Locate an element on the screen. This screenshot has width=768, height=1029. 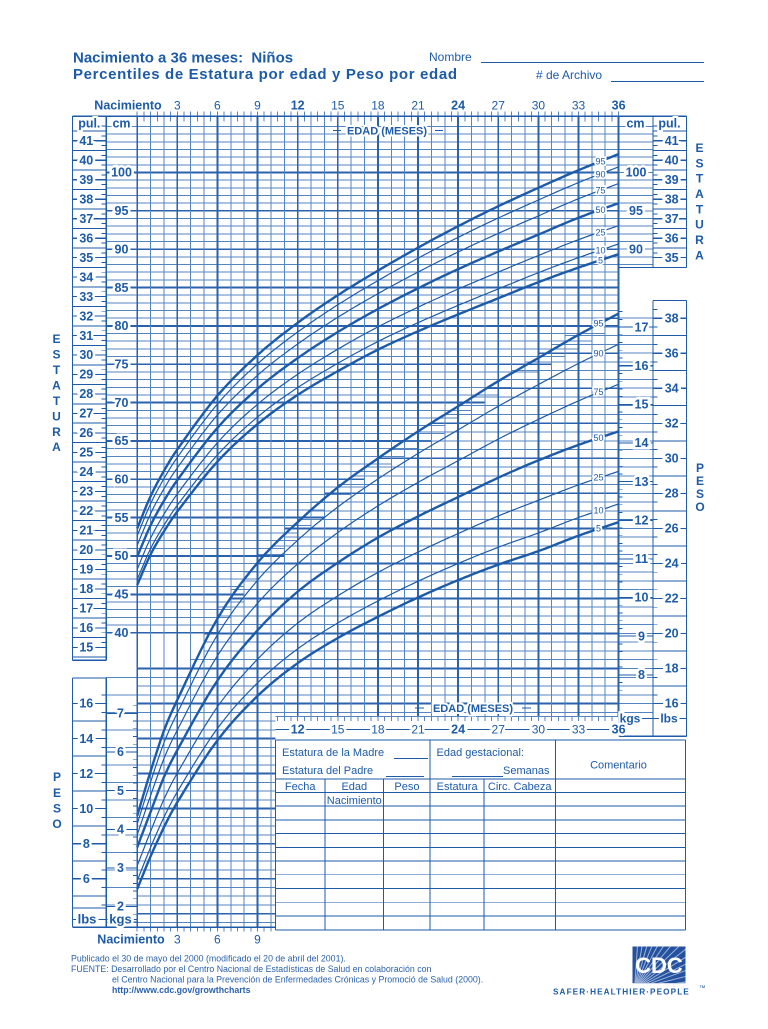
svg-text: 28 is located at coordinates (86, 394).